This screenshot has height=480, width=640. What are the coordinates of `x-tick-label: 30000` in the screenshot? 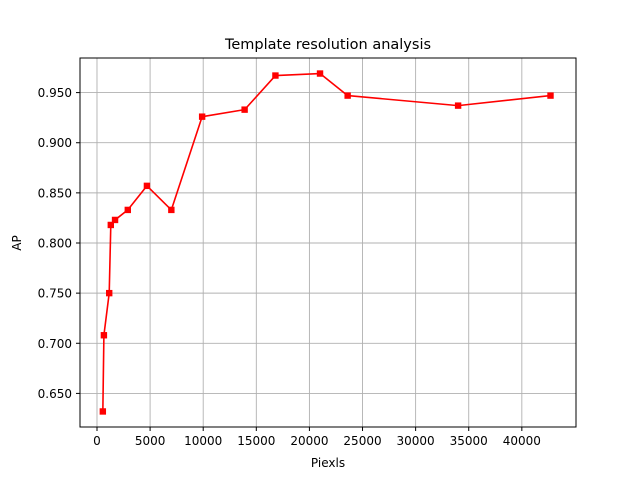 It's located at (416, 441).